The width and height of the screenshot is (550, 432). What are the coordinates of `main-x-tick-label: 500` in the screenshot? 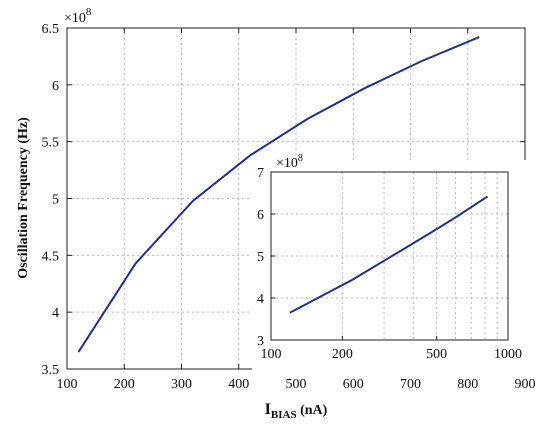 It's located at (296, 384).